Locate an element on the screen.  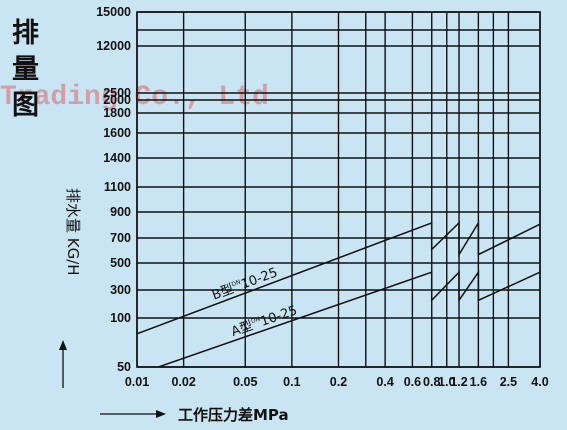
y-tick-label: 15000 is located at coordinates (113, 12).